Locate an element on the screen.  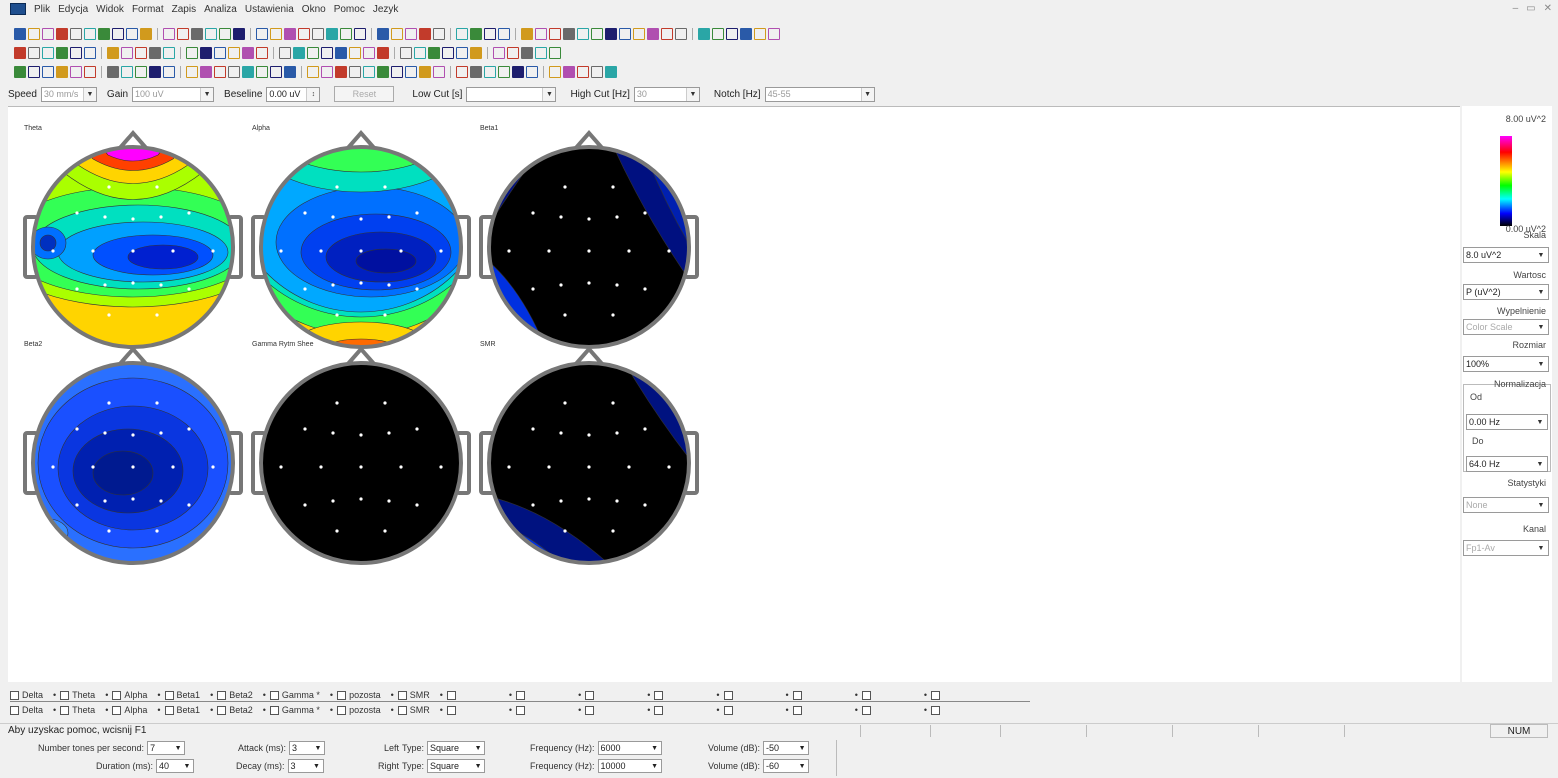
topomap-beta2: Beta2 is located at coordinates (133, 454).